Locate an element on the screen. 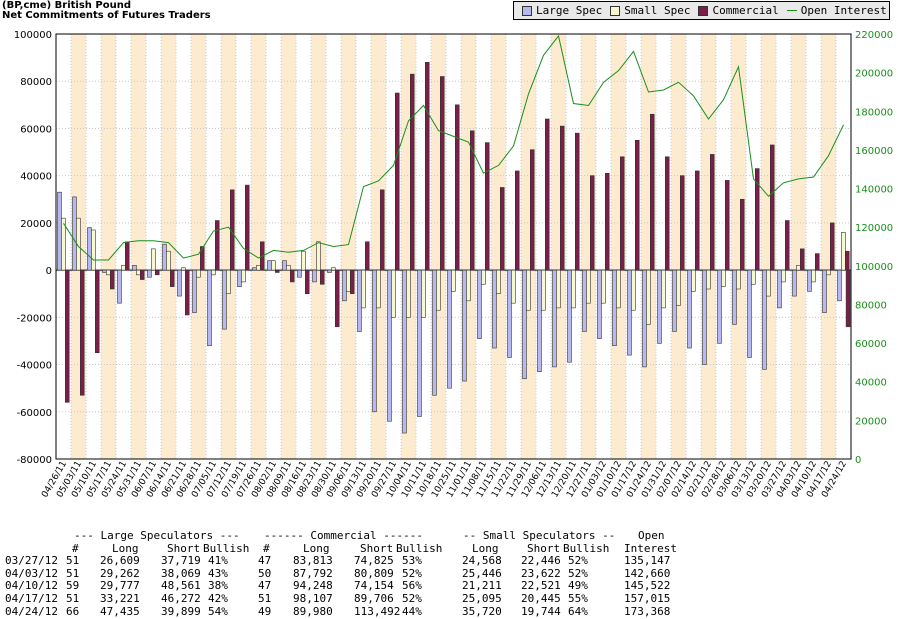 The height and width of the screenshot is (619, 898). y-tick-right: 160000 is located at coordinates (874, 151).